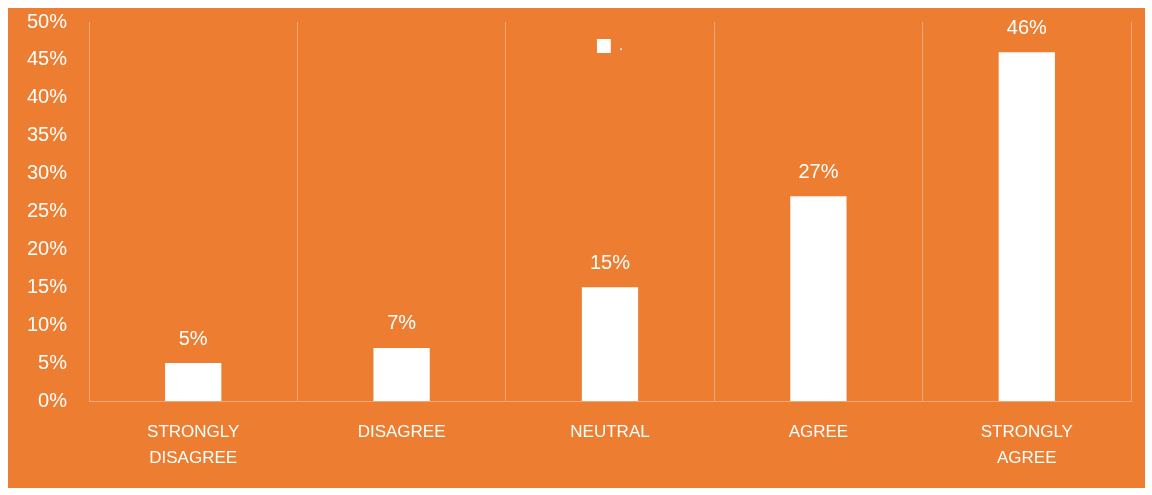 The height and width of the screenshot is (495, 1152). I want to click on y-tick-label: 25%, so click(47, 210).